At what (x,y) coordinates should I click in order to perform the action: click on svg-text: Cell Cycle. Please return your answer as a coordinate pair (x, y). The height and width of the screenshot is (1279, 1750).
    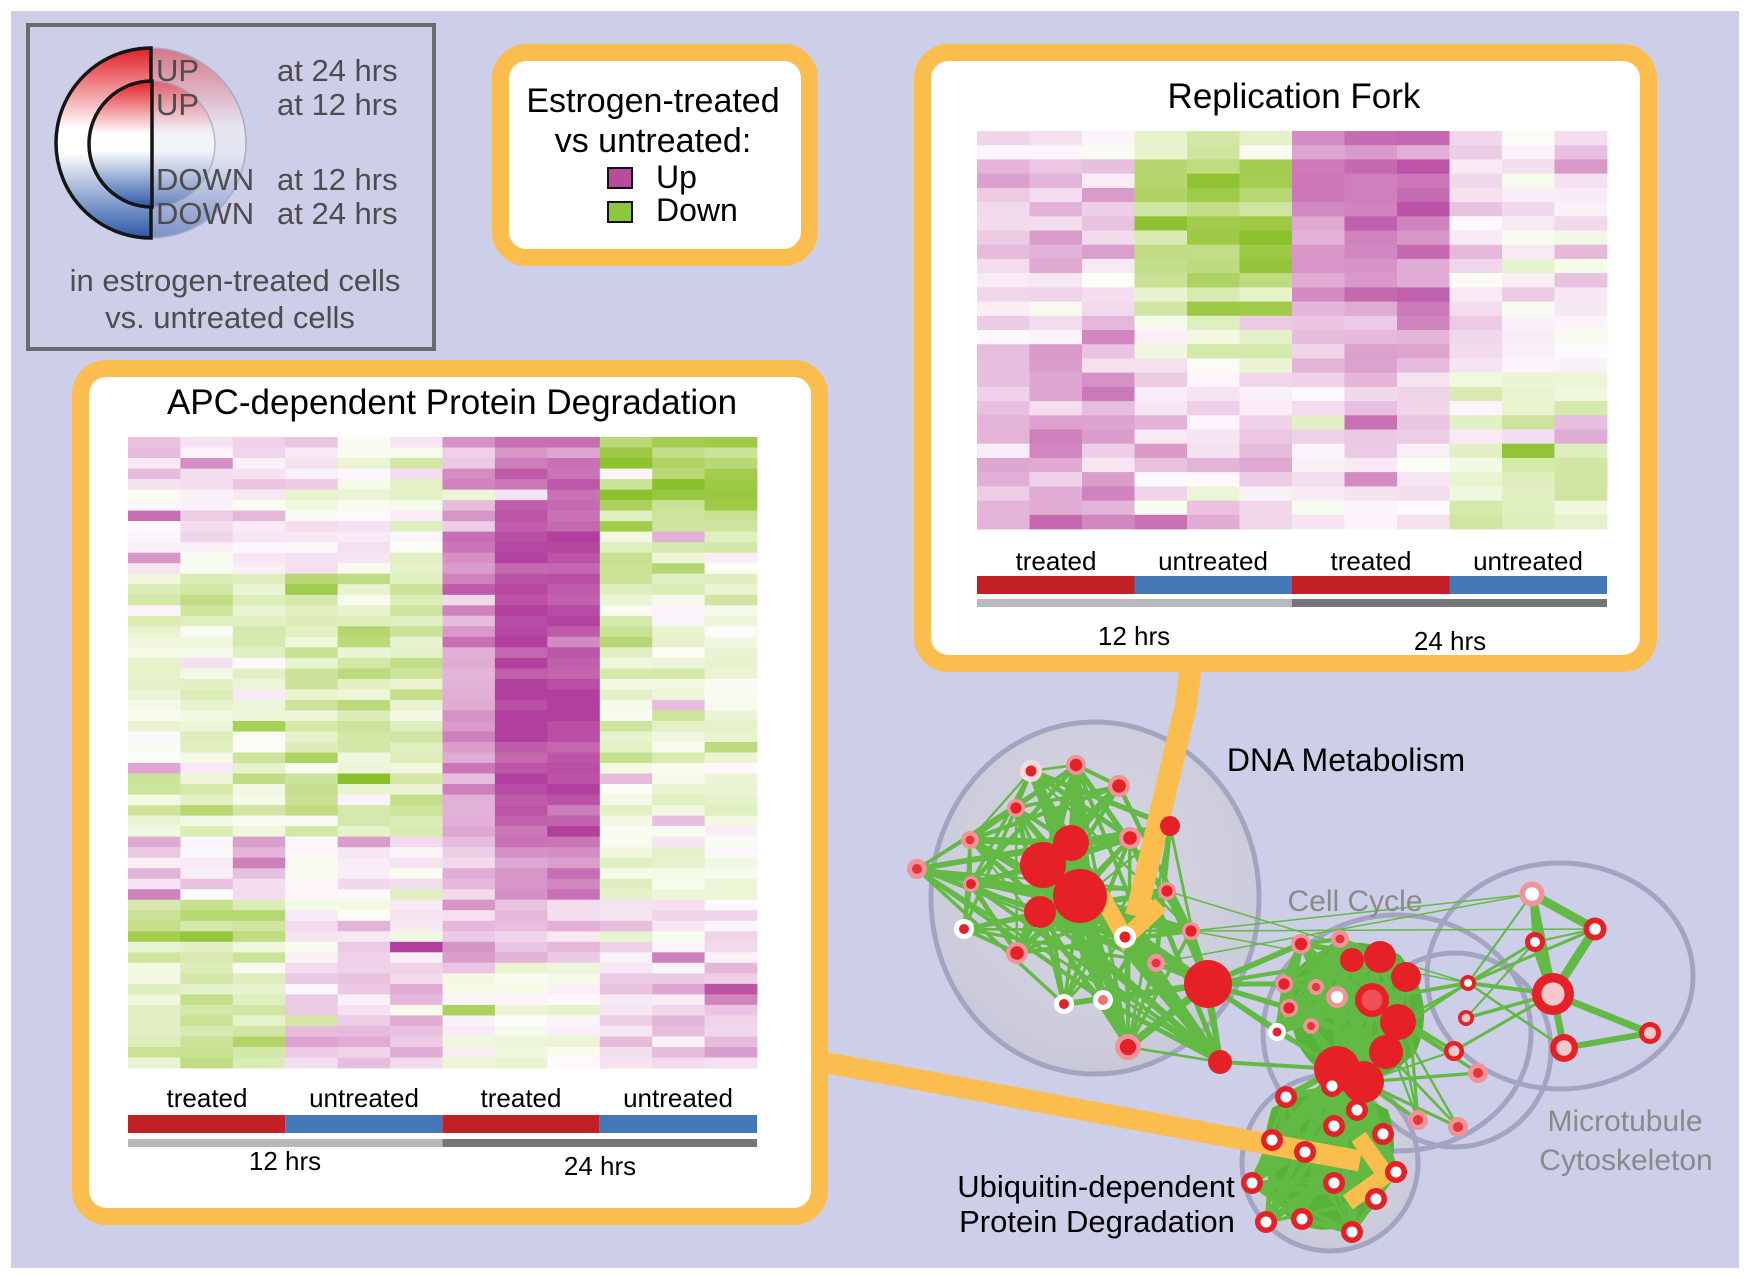
    Looking at the image, I should click on (1354, 901).